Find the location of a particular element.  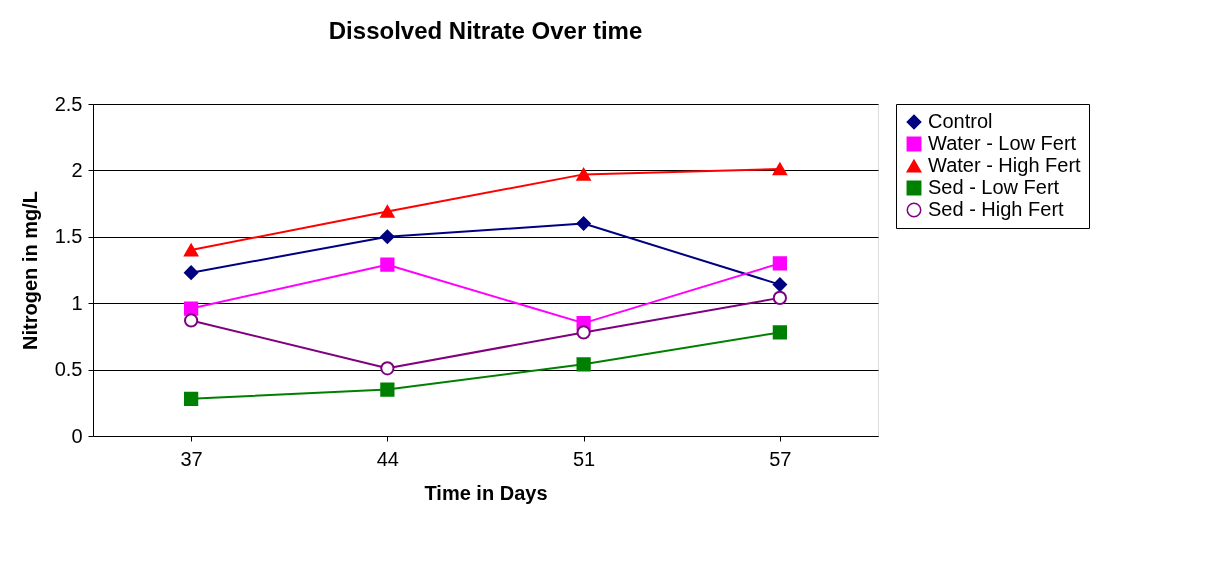

x-tick-label: 57 is located at coordinates (780, 458).